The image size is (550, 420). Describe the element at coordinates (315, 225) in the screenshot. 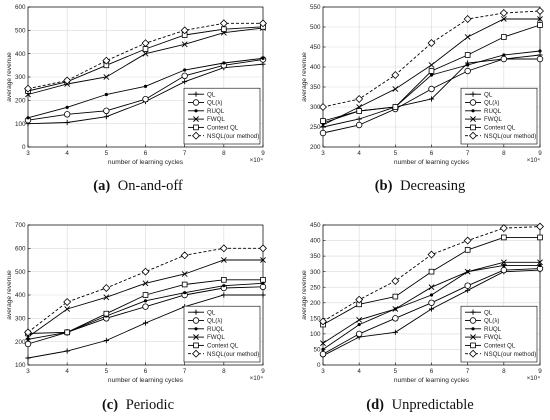

I see `y-tick-label: 450` at that location.